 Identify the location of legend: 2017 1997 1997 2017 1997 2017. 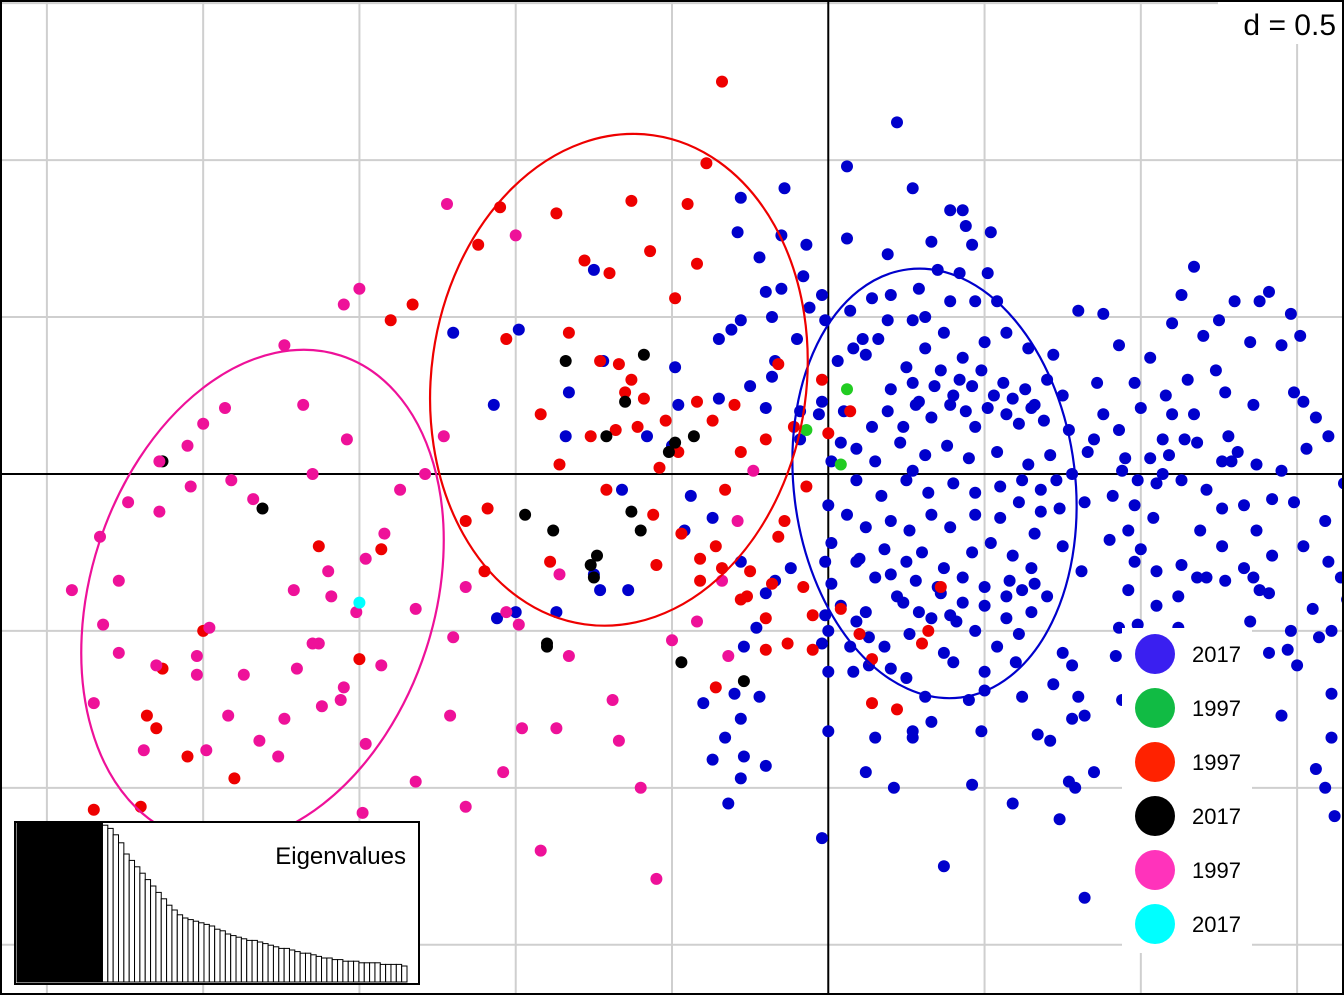
(1187, 790).